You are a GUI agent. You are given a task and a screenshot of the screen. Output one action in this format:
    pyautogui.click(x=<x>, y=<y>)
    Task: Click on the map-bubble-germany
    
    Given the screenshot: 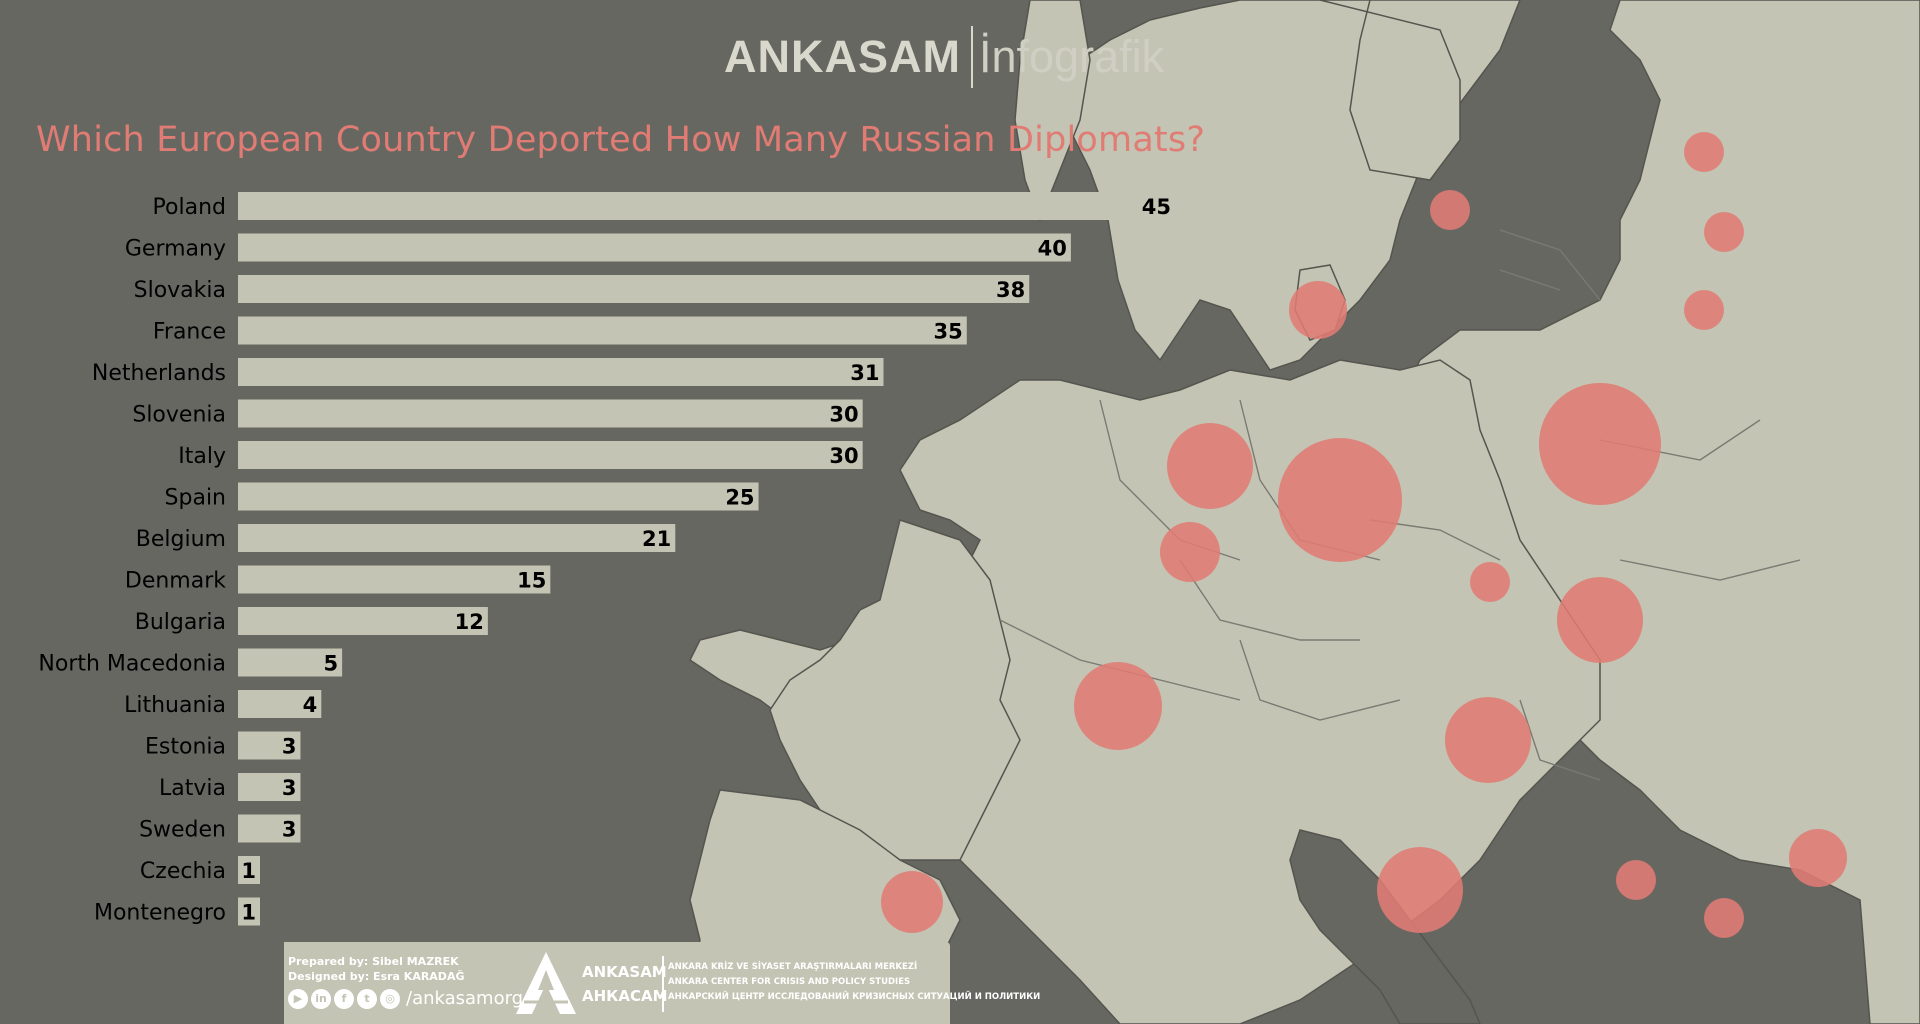 What is the action you would take?
    pyautogui.click(x=1340, y=500)
    